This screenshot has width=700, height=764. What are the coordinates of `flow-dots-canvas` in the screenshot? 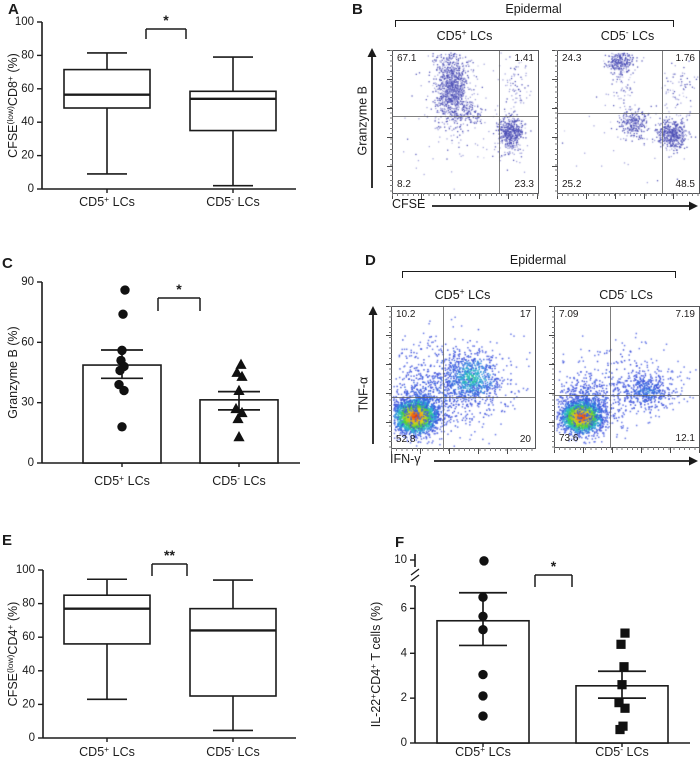 It's located at (465, 122).